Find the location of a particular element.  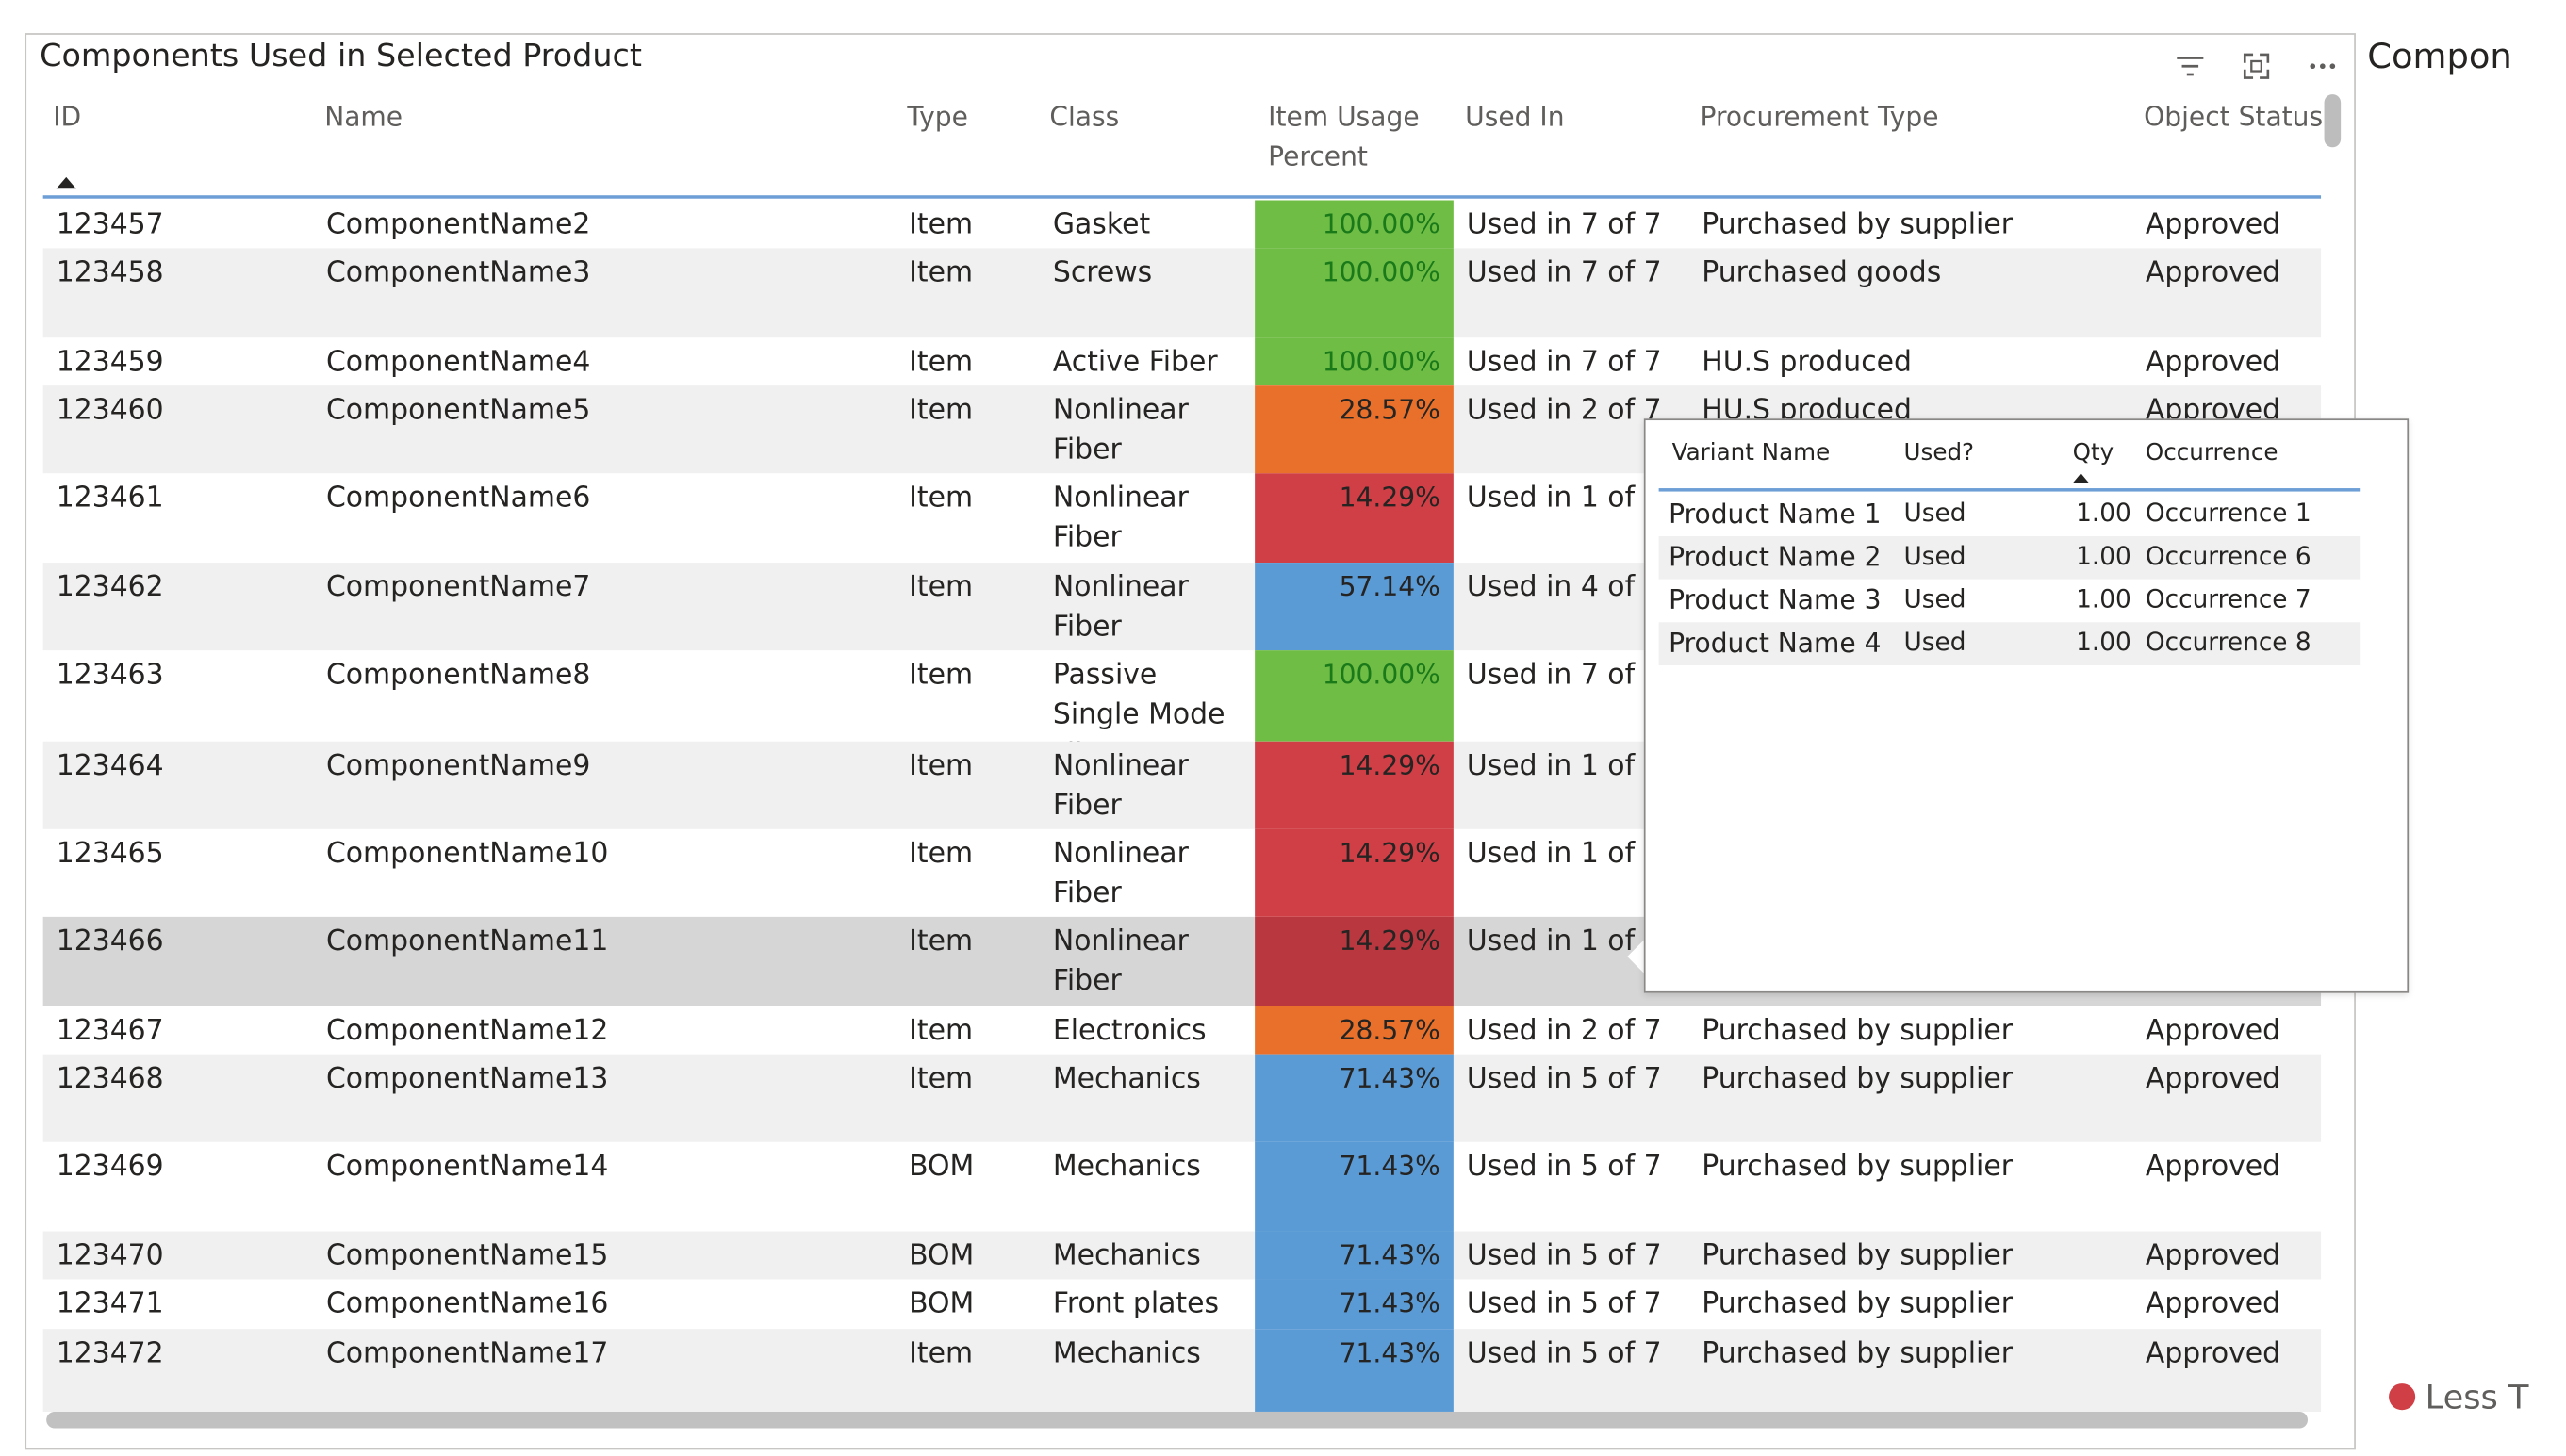

cell-procurement: Purchased goods is located at coordinates (1822, 273).